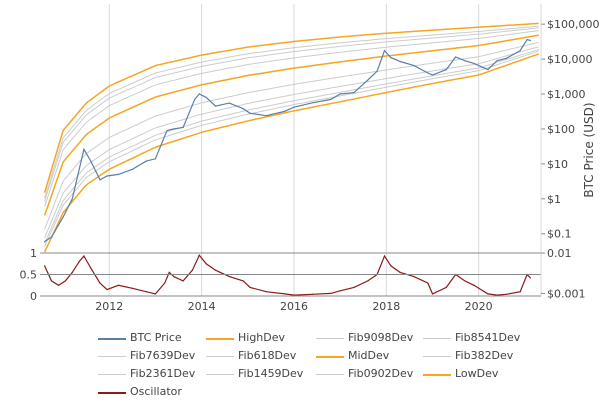  I want to click on legend-item-label: BTC Price, so click(156, 337).